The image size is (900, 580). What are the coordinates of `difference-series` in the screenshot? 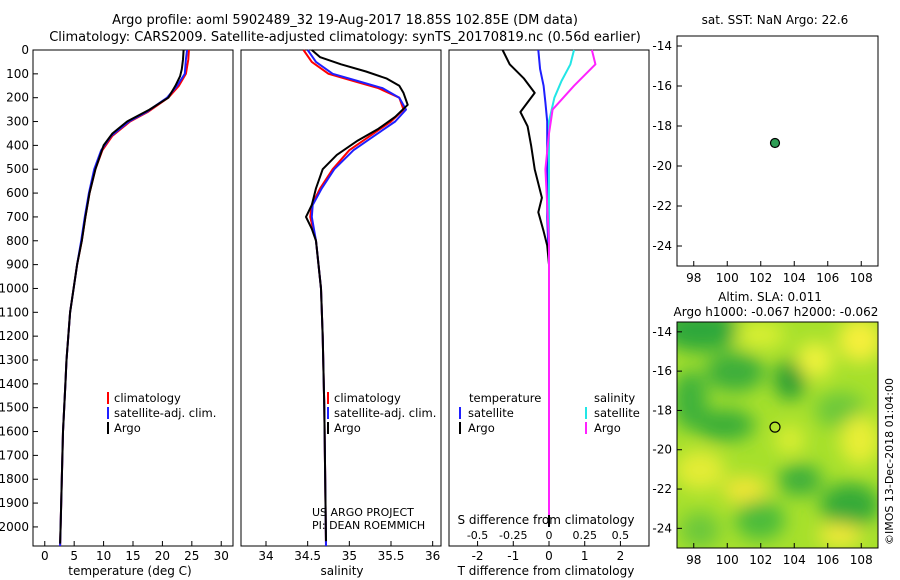 It's located at (549, 288).